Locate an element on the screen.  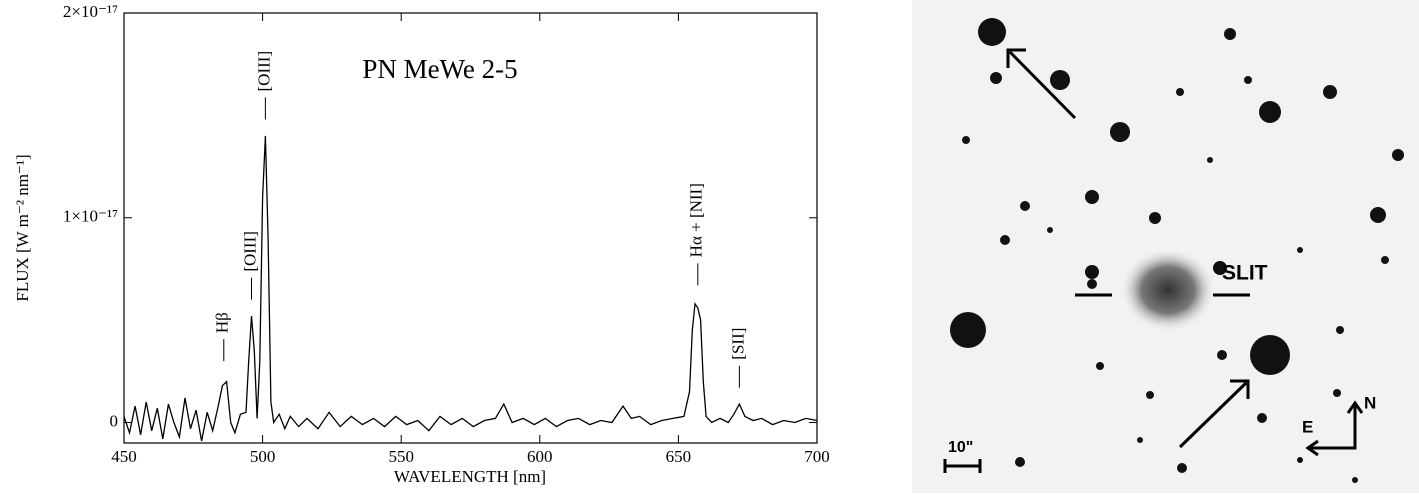
y-tick-label: 0 is located at coordinates (114, 420).